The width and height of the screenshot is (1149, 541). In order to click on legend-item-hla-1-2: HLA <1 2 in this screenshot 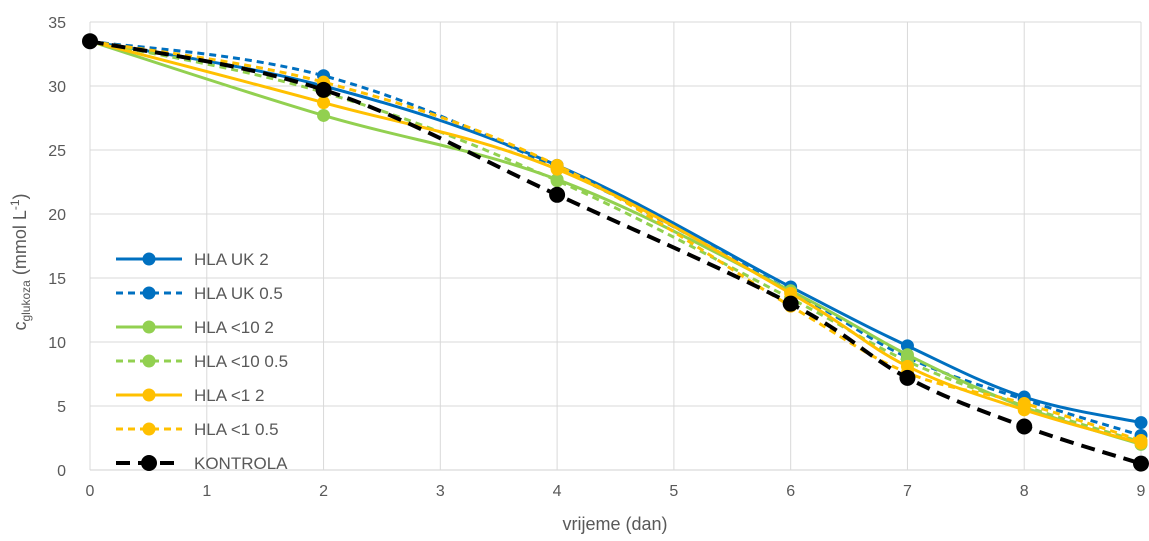, I will do `click(190, 395)`.